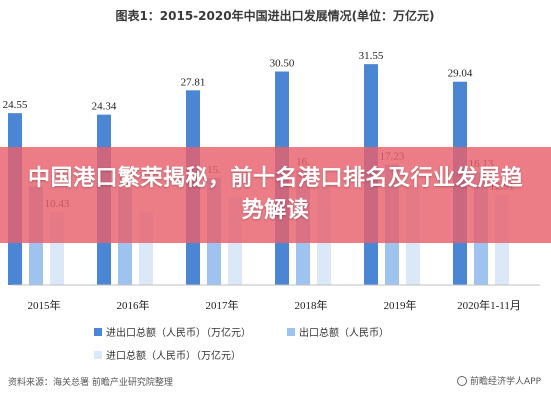  I want to click on legend-label-0: 进出口总额（人民币）（万亿元）, so click(178, 332).